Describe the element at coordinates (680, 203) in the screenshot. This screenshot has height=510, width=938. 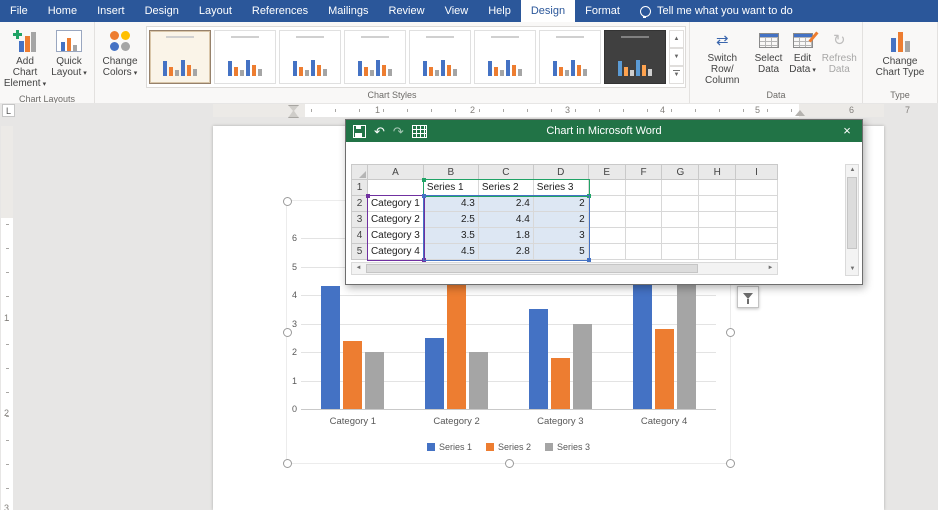
I see `cell-G2` at that location.